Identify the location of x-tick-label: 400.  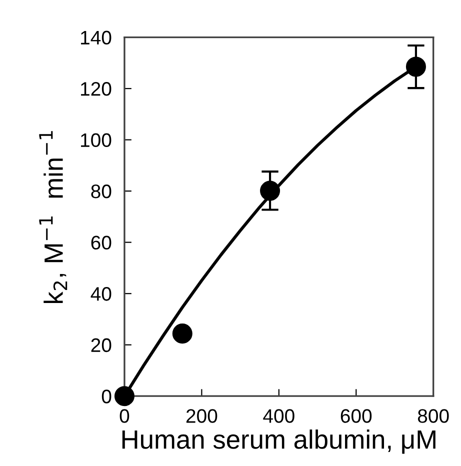
(278, 416).